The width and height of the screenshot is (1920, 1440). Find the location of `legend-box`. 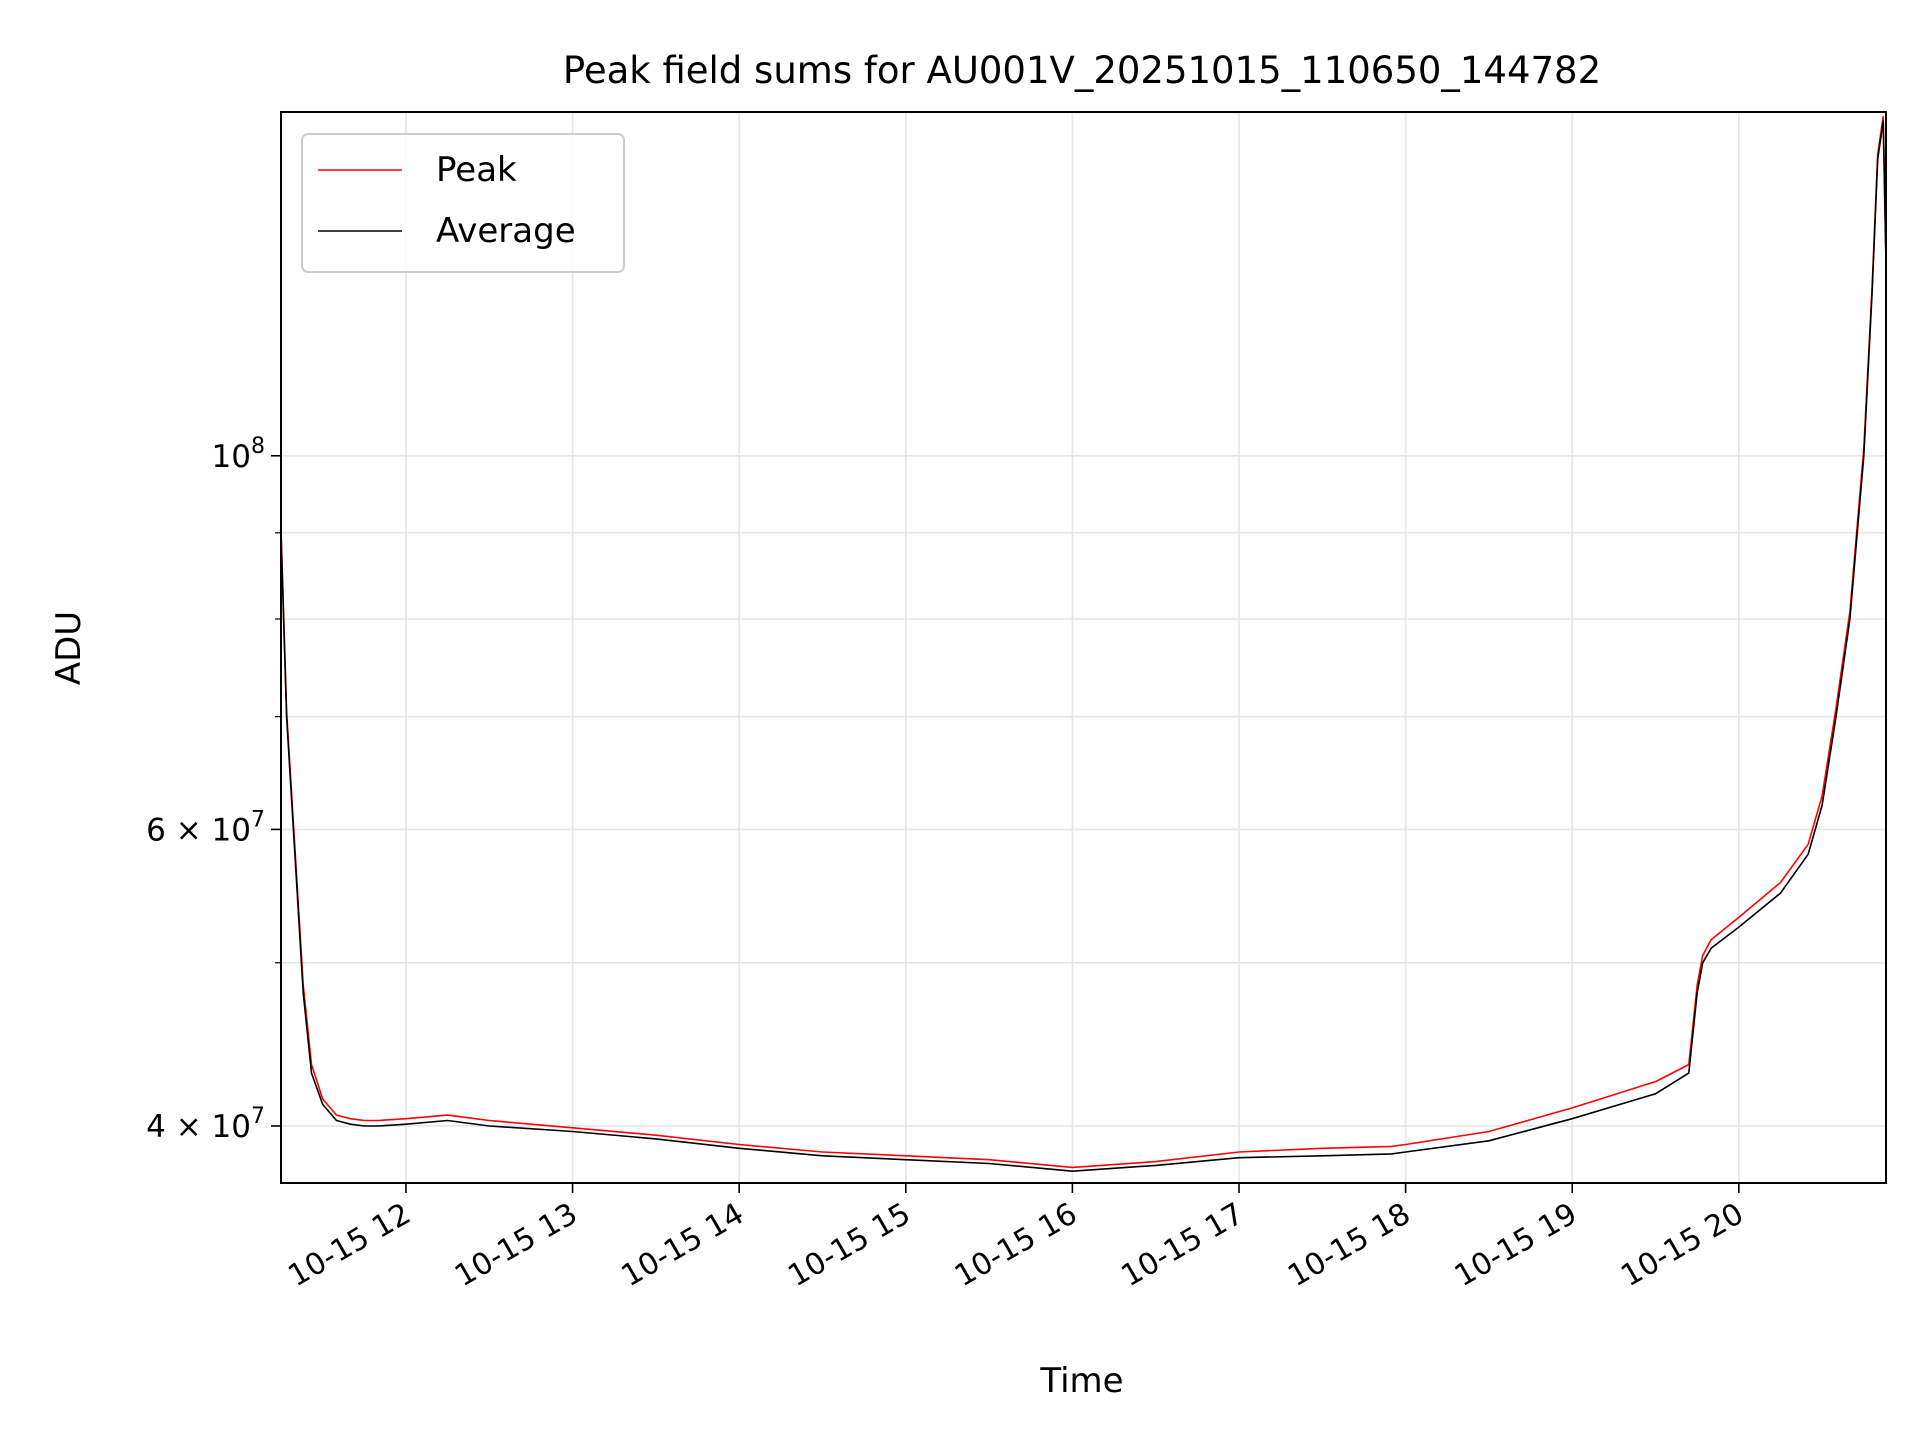

legend-box is located at coordinates (463, 203).